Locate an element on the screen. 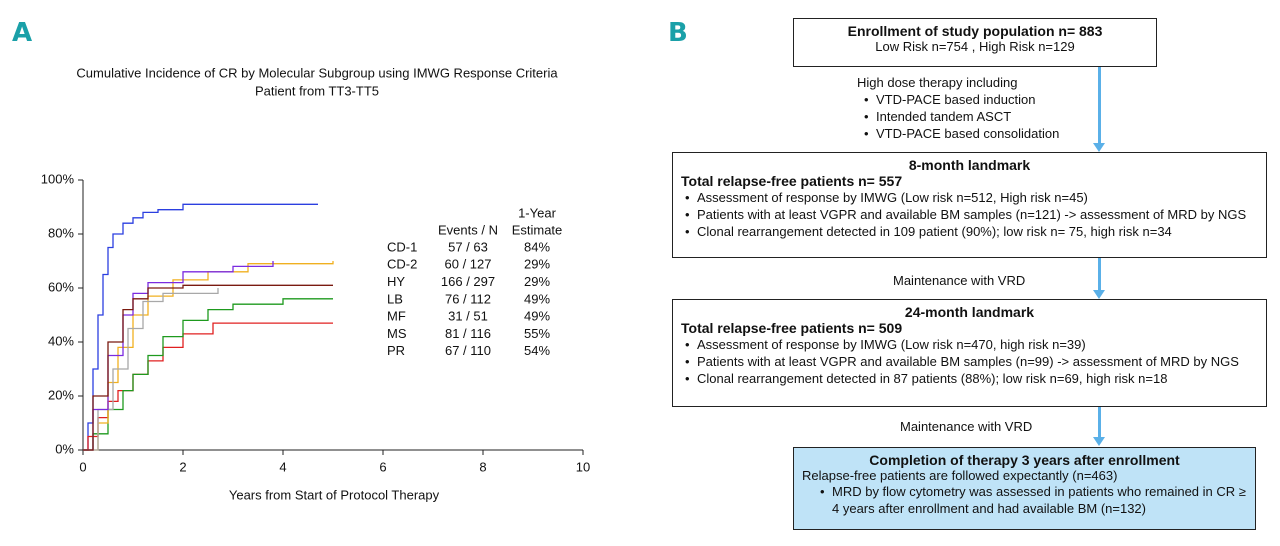 The width and height of the screenshot is (1280, 546). legend-label: CD-1 is located at coordinates (402, 246).